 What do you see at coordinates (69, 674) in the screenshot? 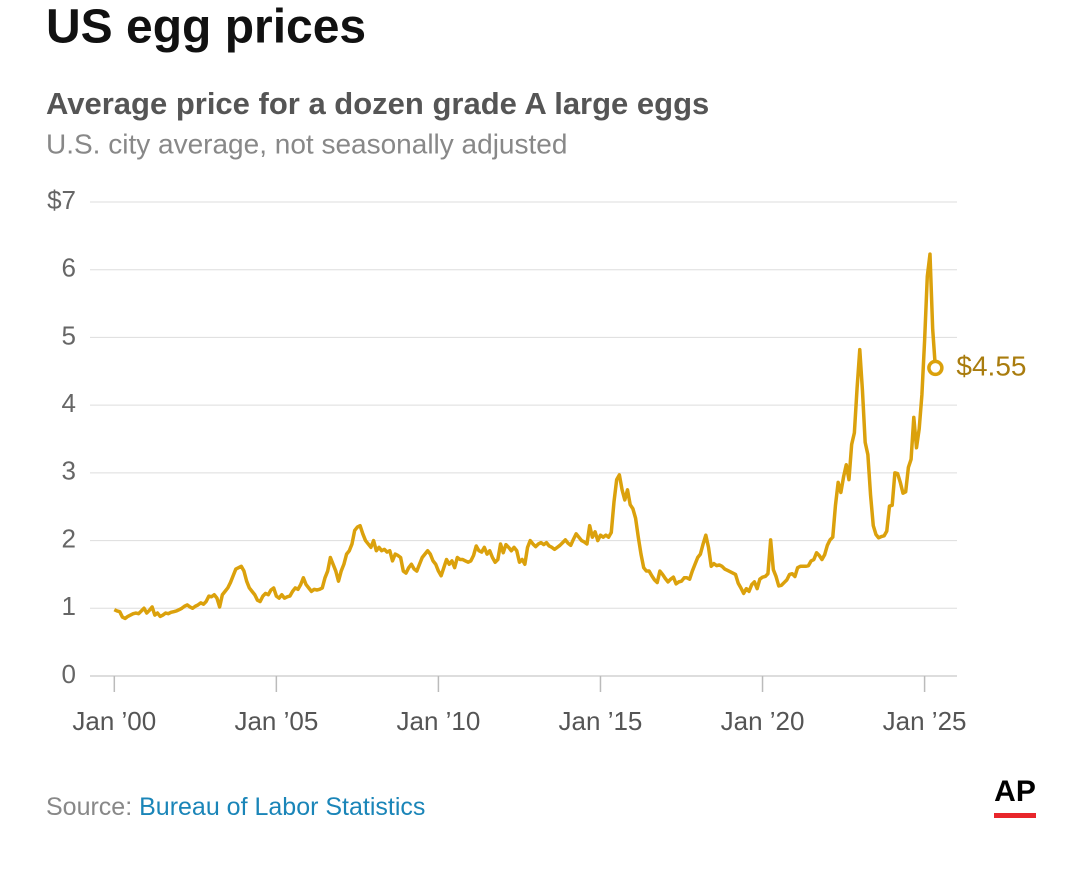
I see `y-tick-label: 0` at bounding box center [69, 674].